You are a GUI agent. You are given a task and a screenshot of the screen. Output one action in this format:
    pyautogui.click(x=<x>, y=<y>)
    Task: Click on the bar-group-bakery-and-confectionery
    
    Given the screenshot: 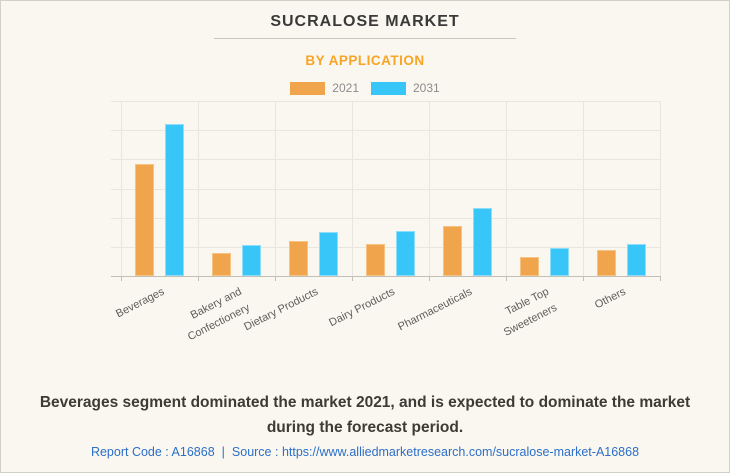 What is the action you would take?
    pyautogui.click(x=236, y=188)
    